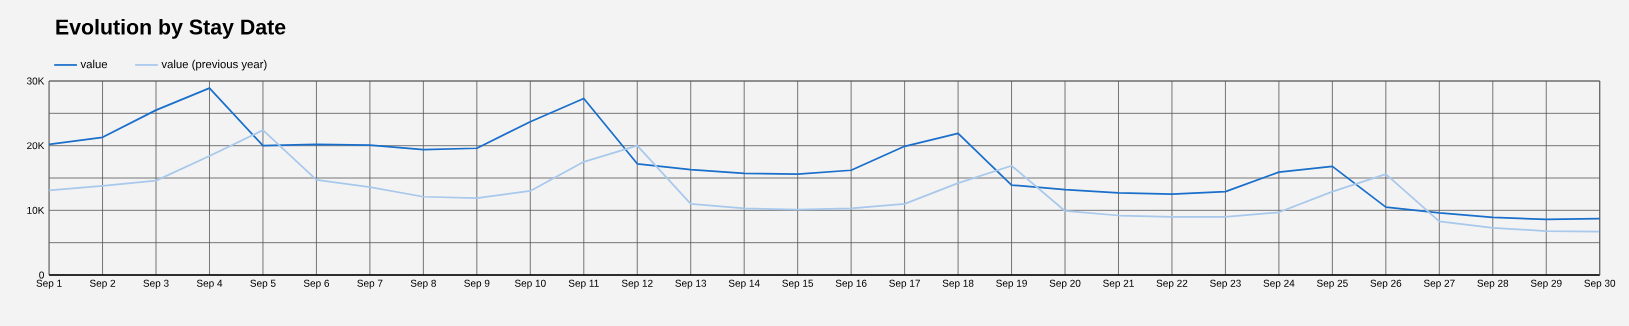 The image size is (1629, 326). I want to click on x-tick-label: Sep 29, so click(1546, 284).